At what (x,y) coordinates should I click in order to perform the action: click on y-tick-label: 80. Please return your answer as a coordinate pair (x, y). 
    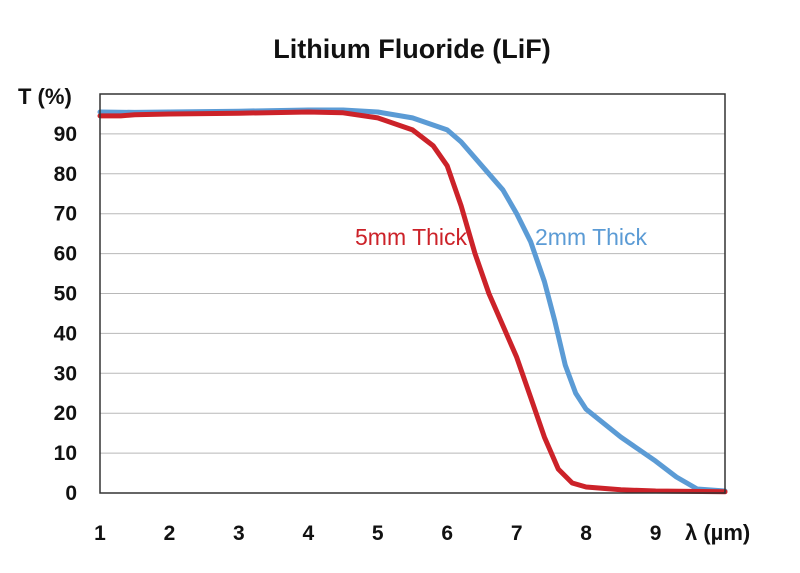
    Looking at the image, I should click on (65, 174).